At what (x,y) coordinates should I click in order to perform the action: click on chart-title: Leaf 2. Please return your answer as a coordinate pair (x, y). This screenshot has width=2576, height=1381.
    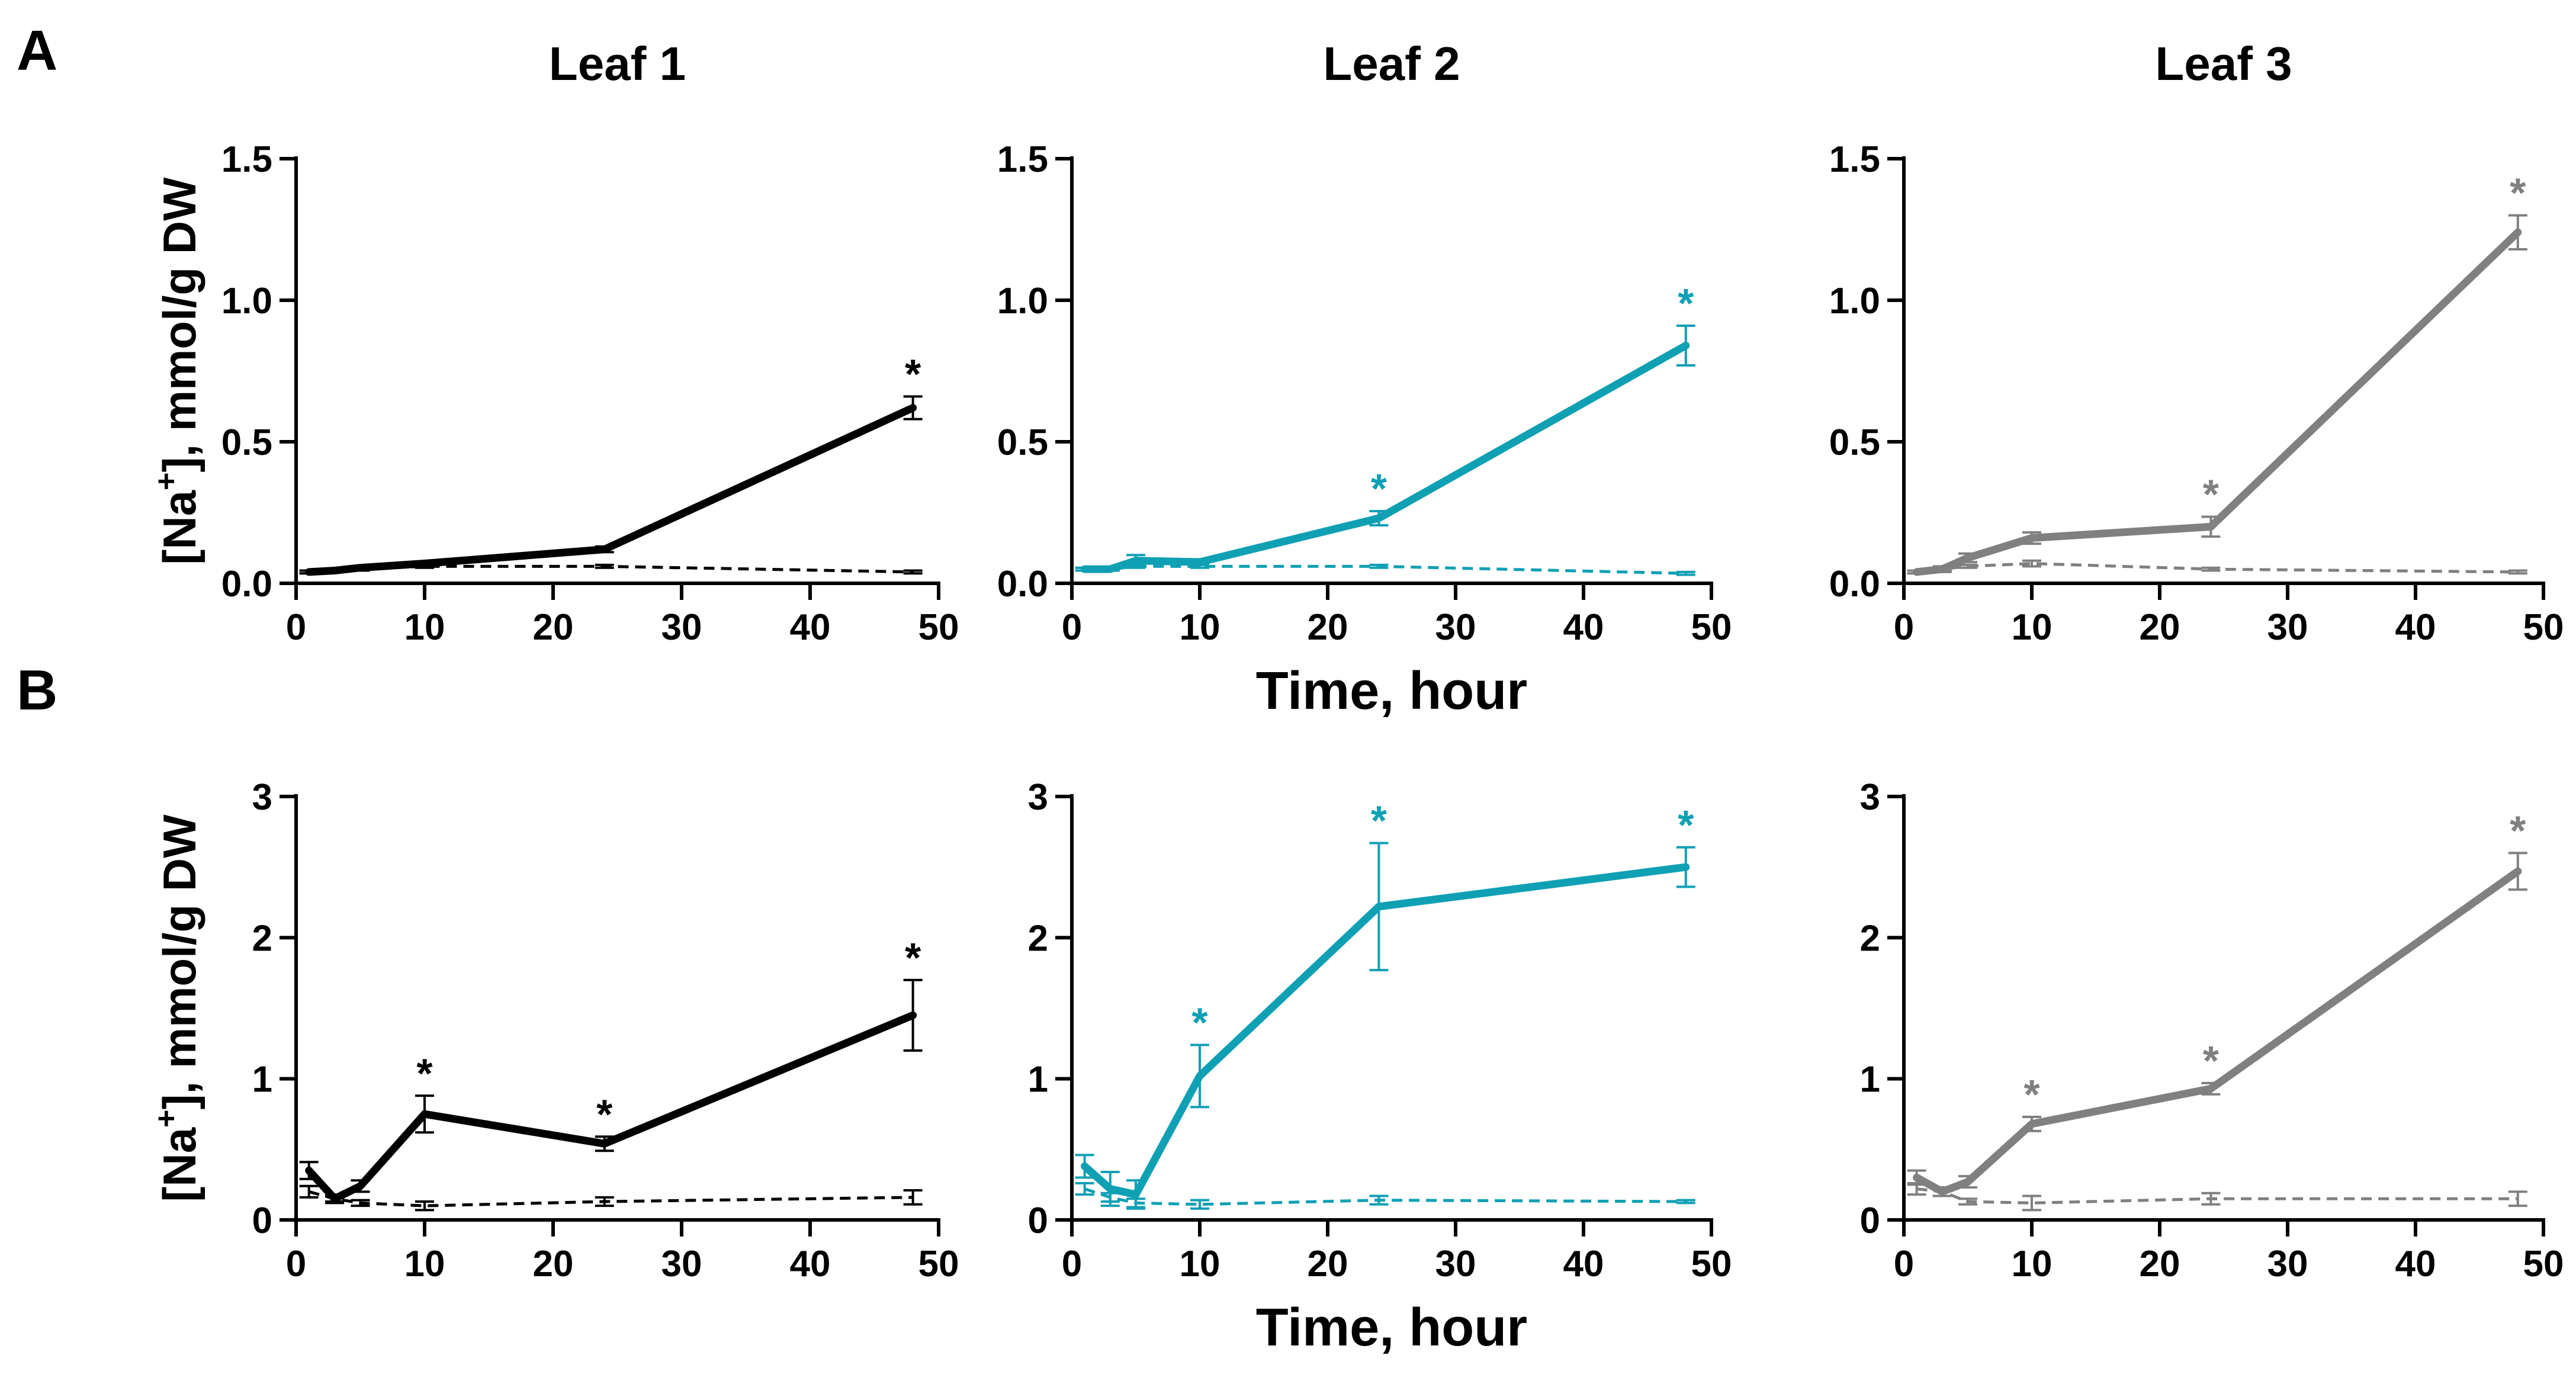
    Looking at the image, I should click on (1391, 64).